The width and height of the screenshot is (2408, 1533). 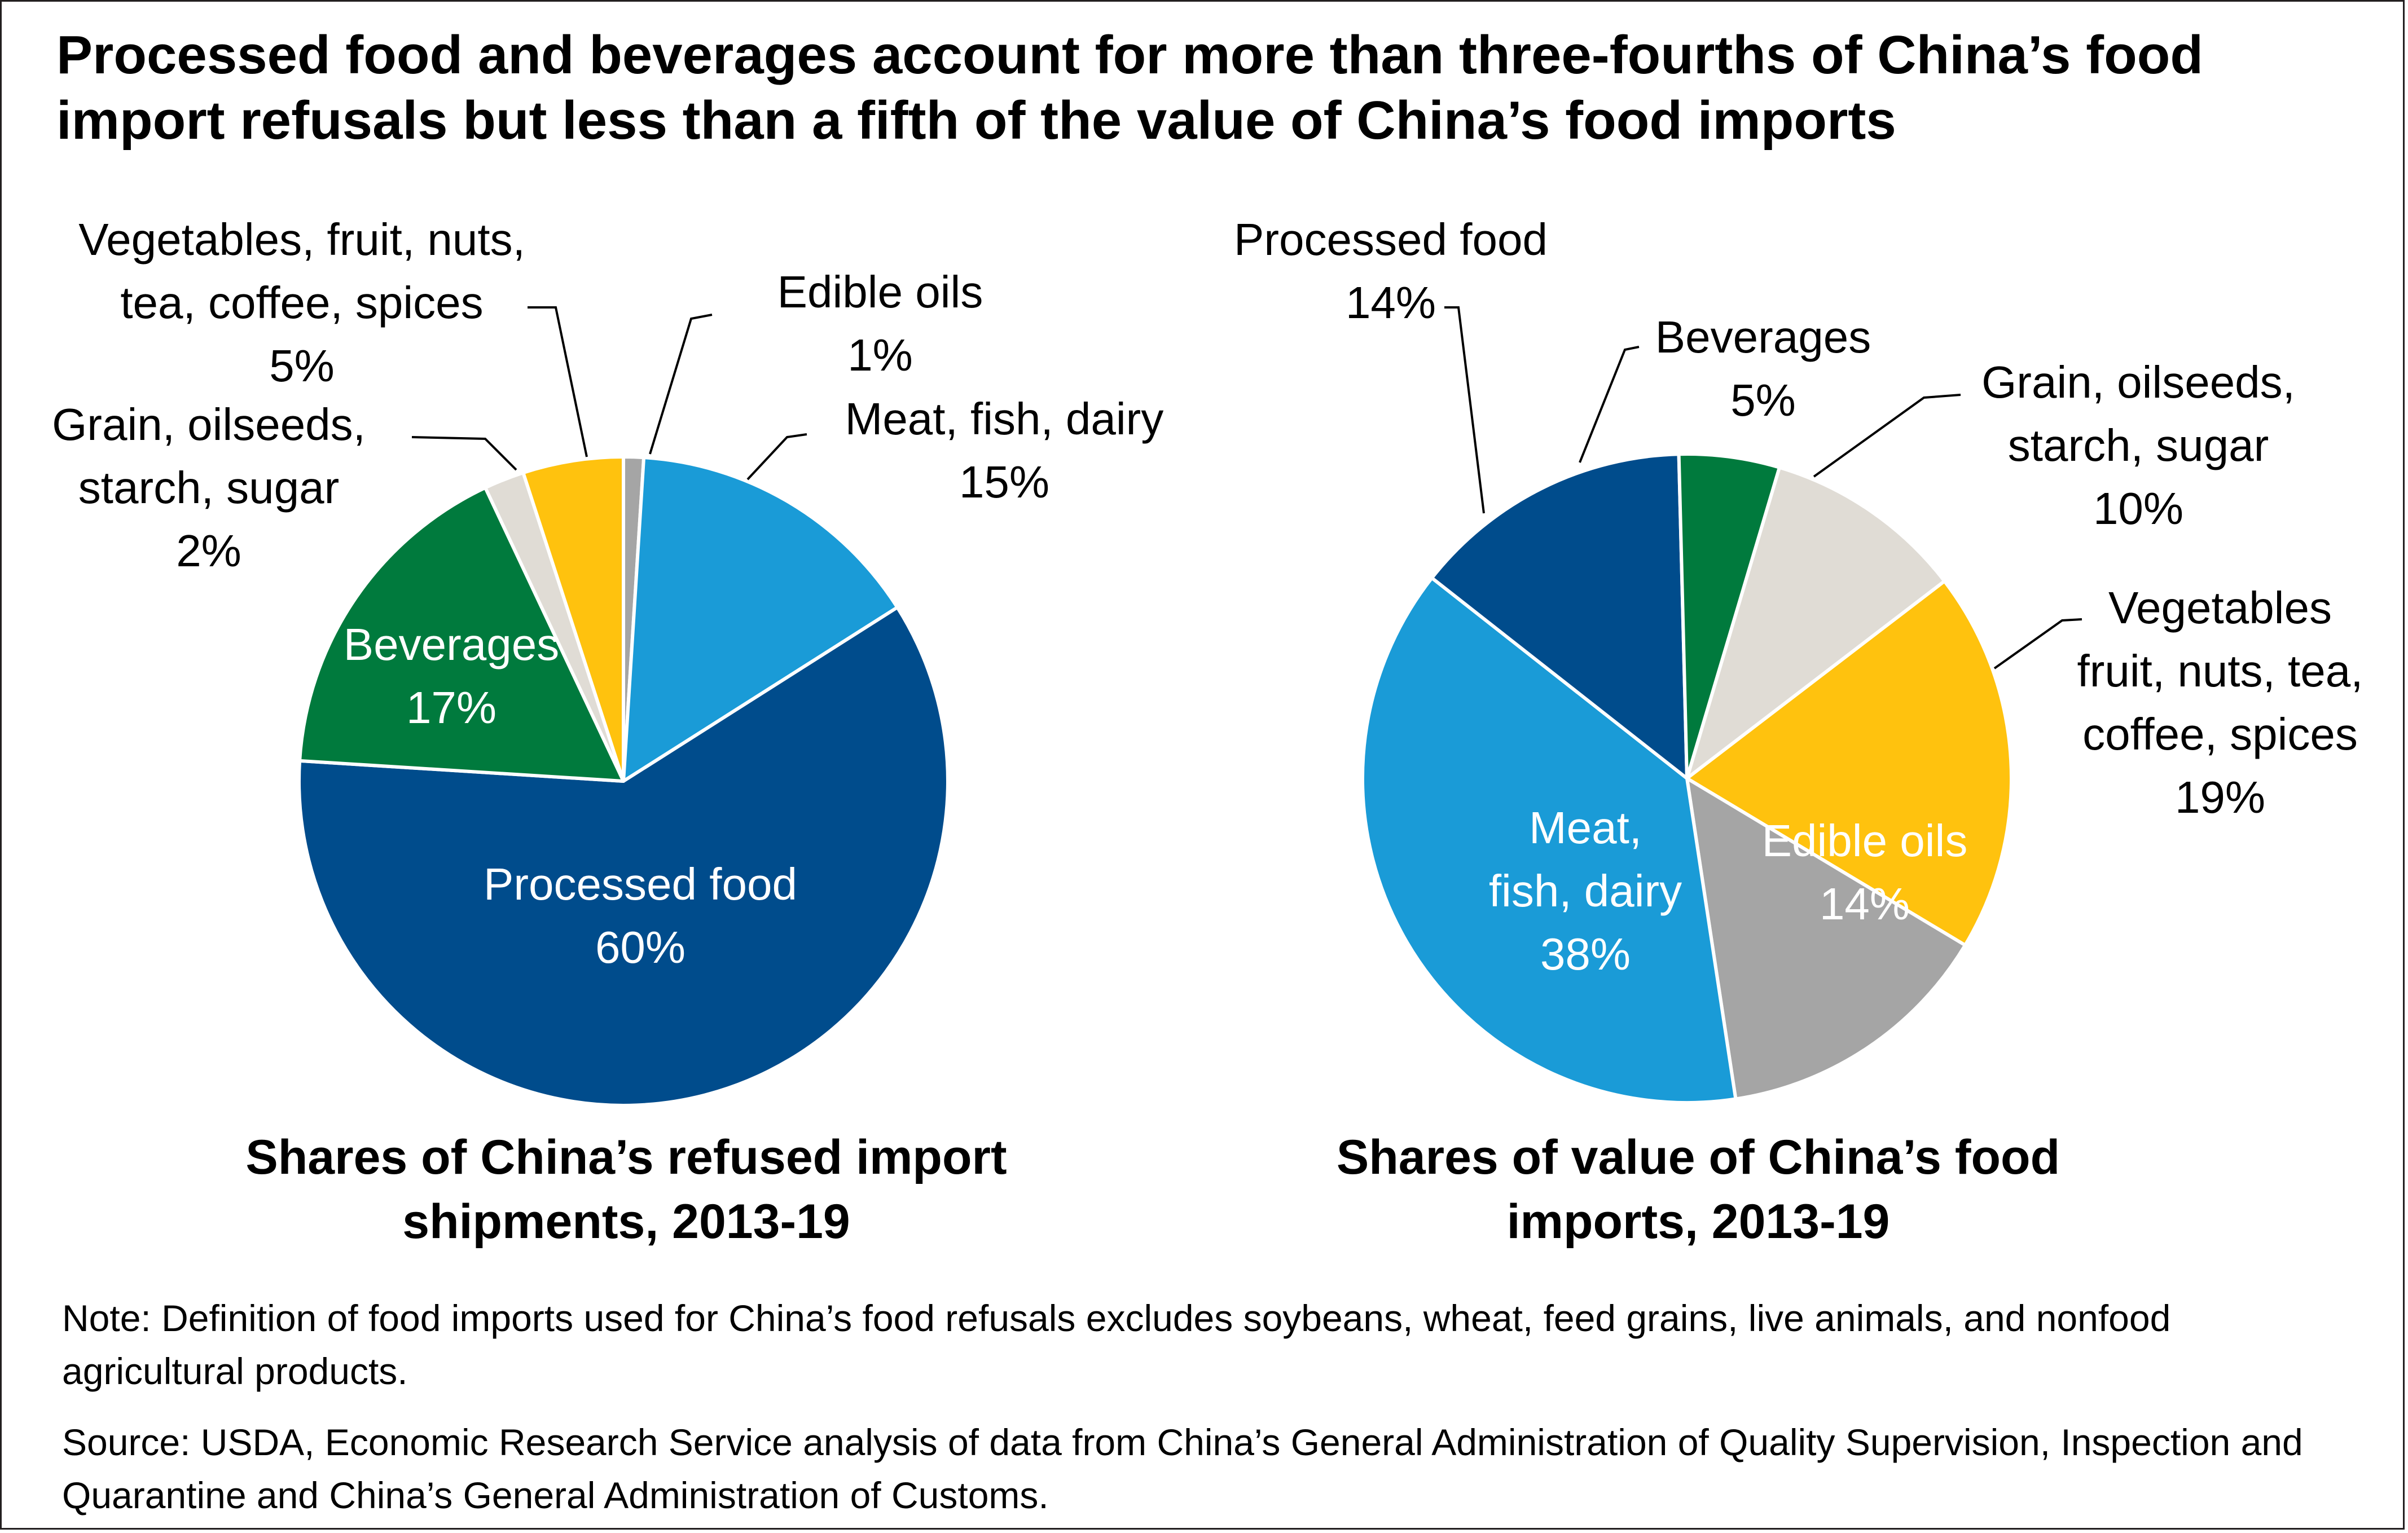 What do you see at coordinates (2220, 797) in the screenshot?
I see `chart2-label-line: 19%` at bounding box center [2220, 797].